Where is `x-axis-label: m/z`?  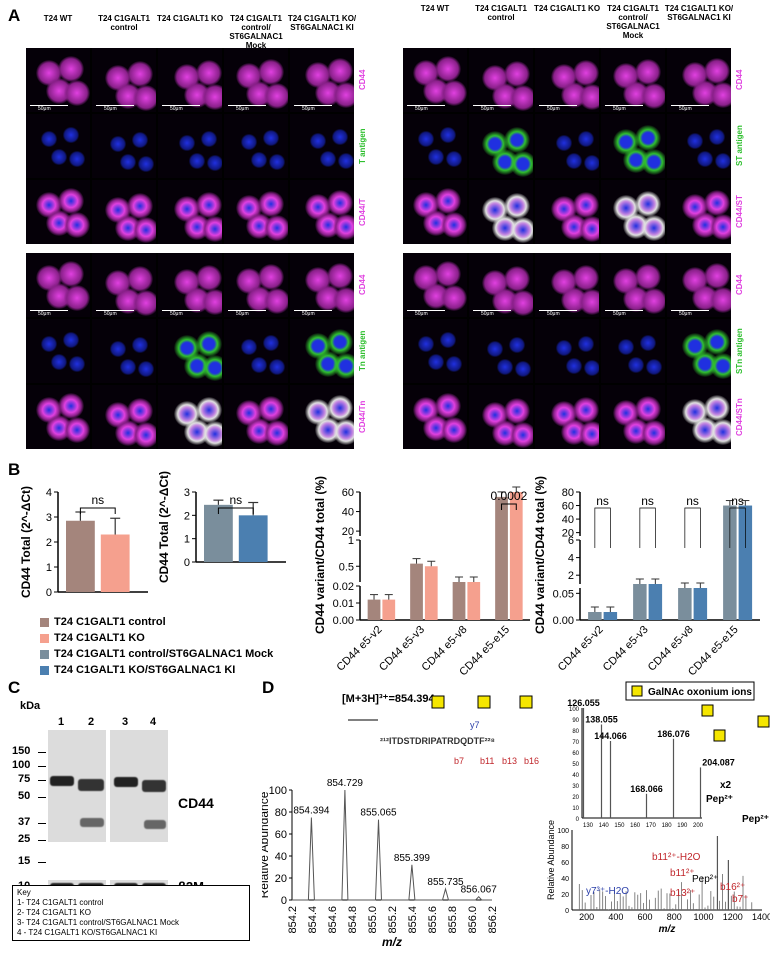
x-axis-label: m/z is located at coordinates (392, 942).